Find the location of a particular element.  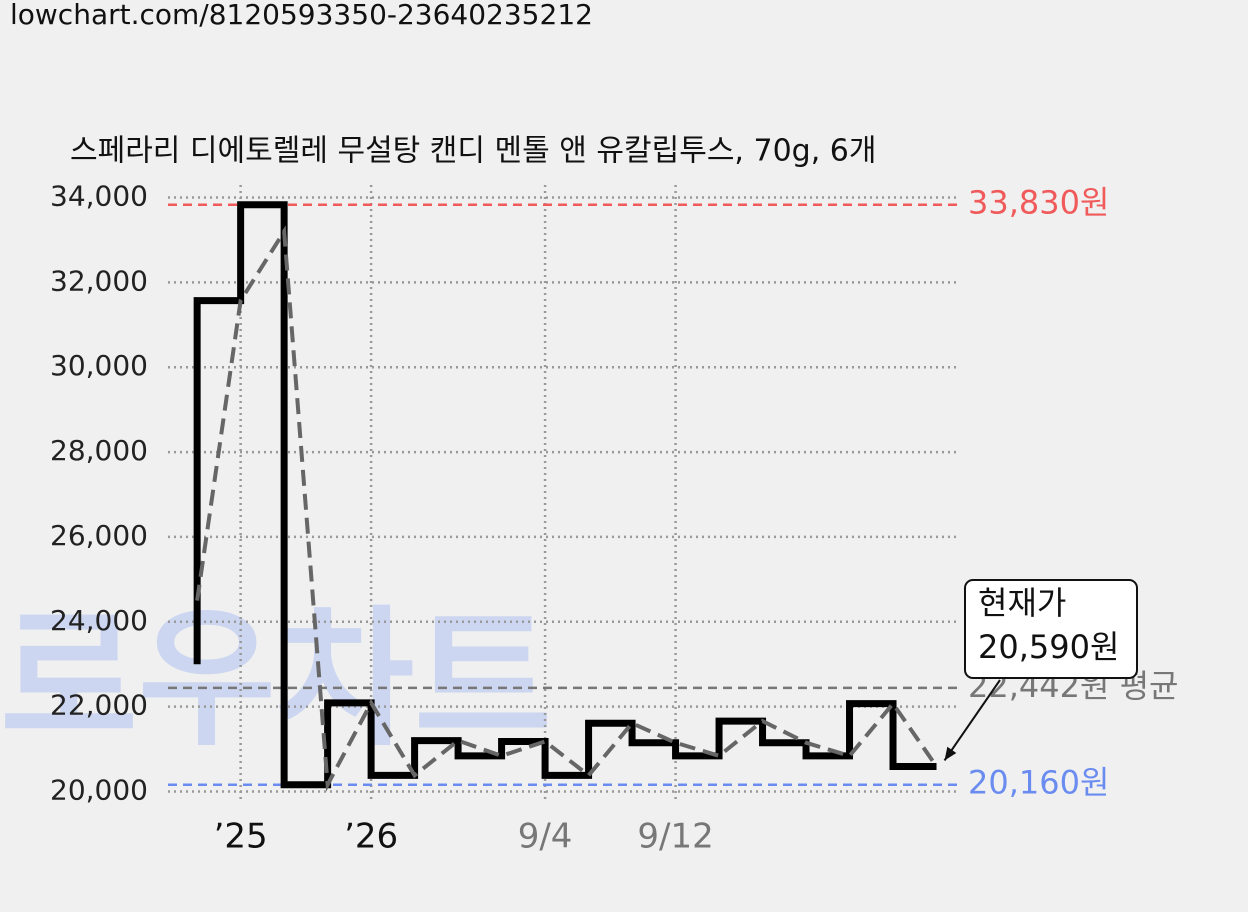

x-tick-label: 9/4 is located at coordinates (545, 837).